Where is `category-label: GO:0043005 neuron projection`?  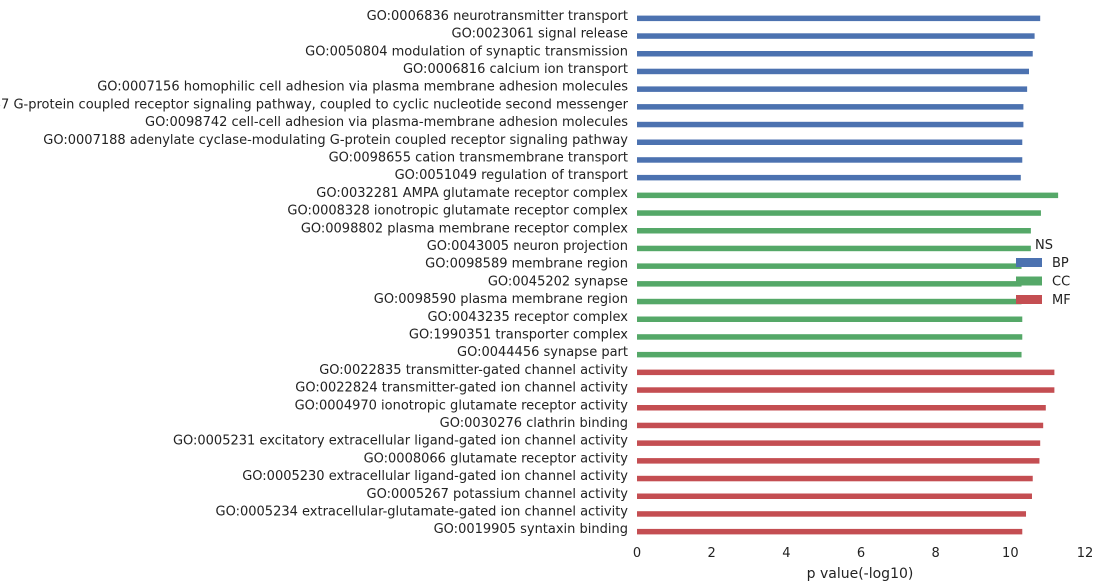 category-label: GO:0043005 neuron projection is located at coordinates (527, 246).